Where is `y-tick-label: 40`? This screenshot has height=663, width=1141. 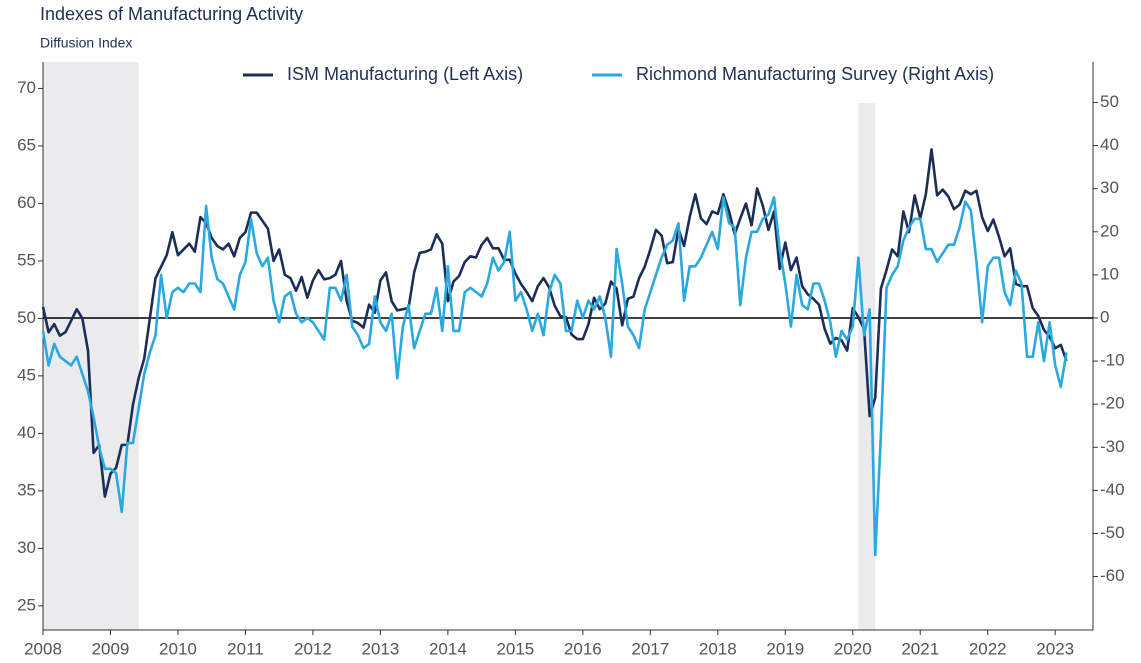
y-tick-label: 40 is located at coordinates (26, 432).